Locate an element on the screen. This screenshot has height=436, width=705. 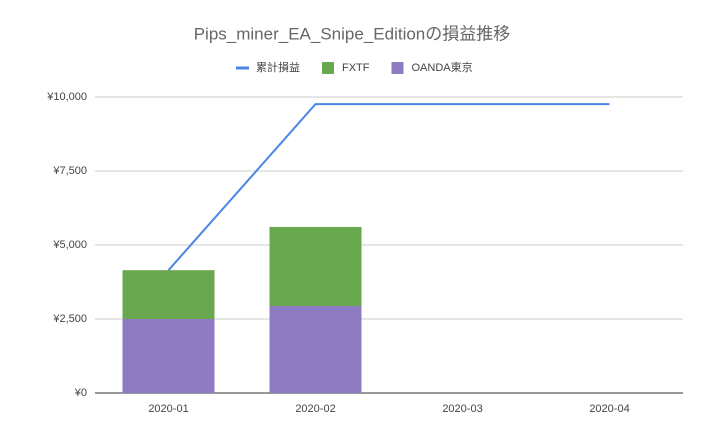
y-tick-label: ¥2,500 is located at coordinates (69, 319).